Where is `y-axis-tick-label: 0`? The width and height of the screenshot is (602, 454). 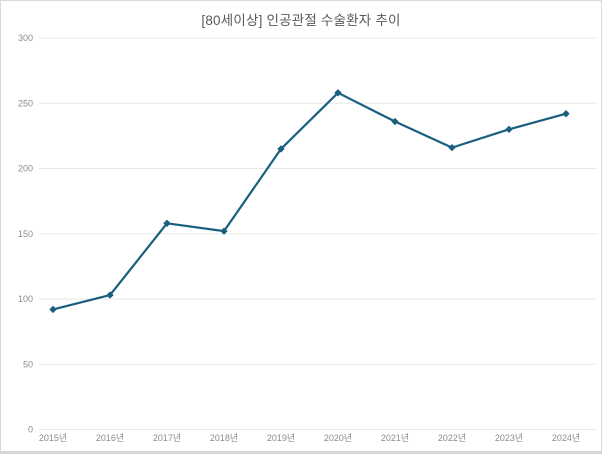
y-axis-tick-label: 0 is located at coordinates (30, 430).